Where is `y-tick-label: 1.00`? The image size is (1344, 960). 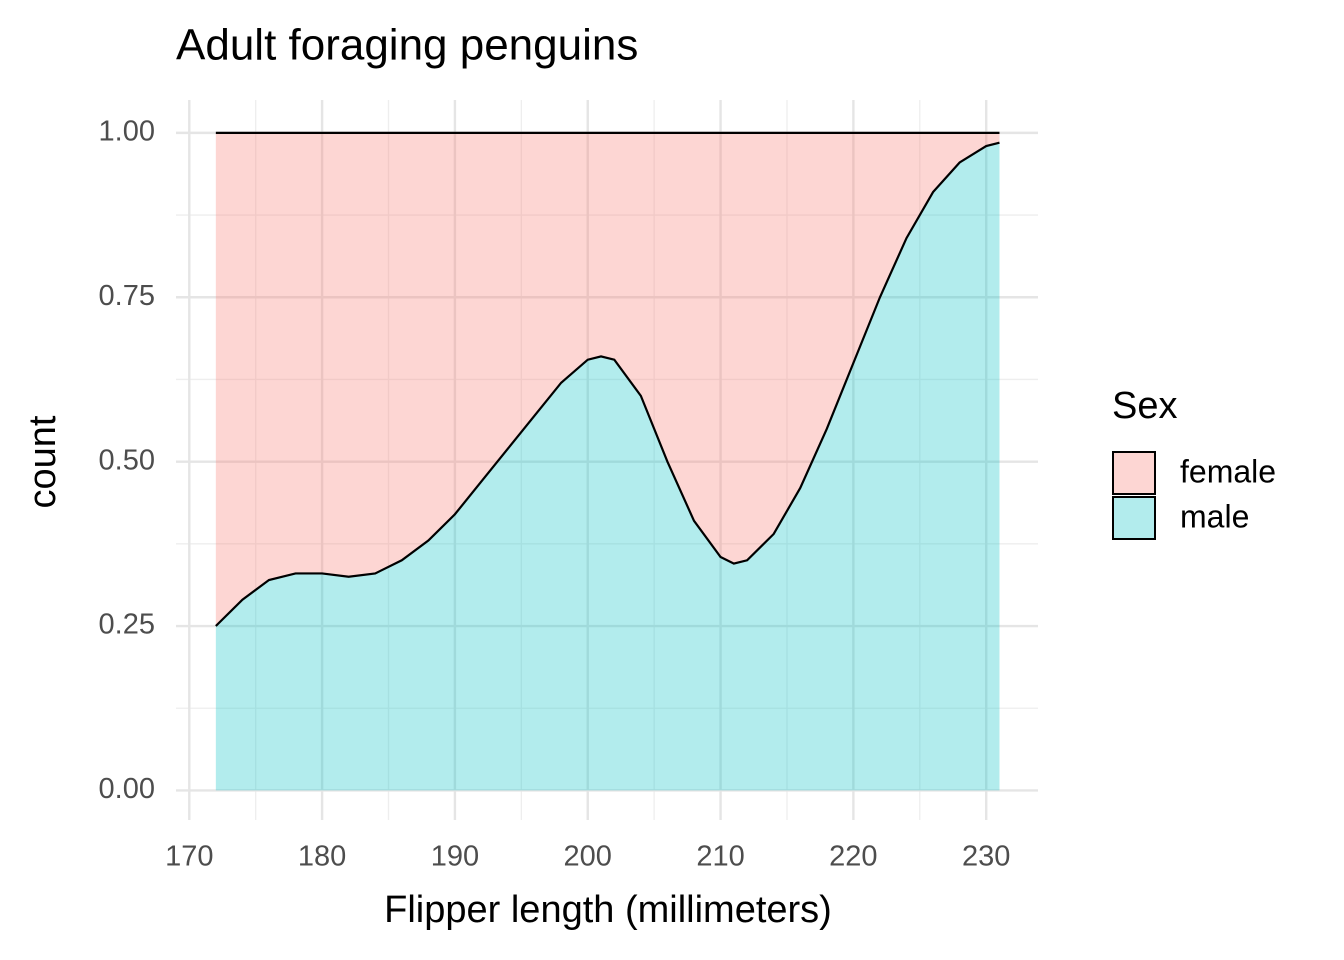
y-tick-label: 1.00 is located at coordinates (127, 132).